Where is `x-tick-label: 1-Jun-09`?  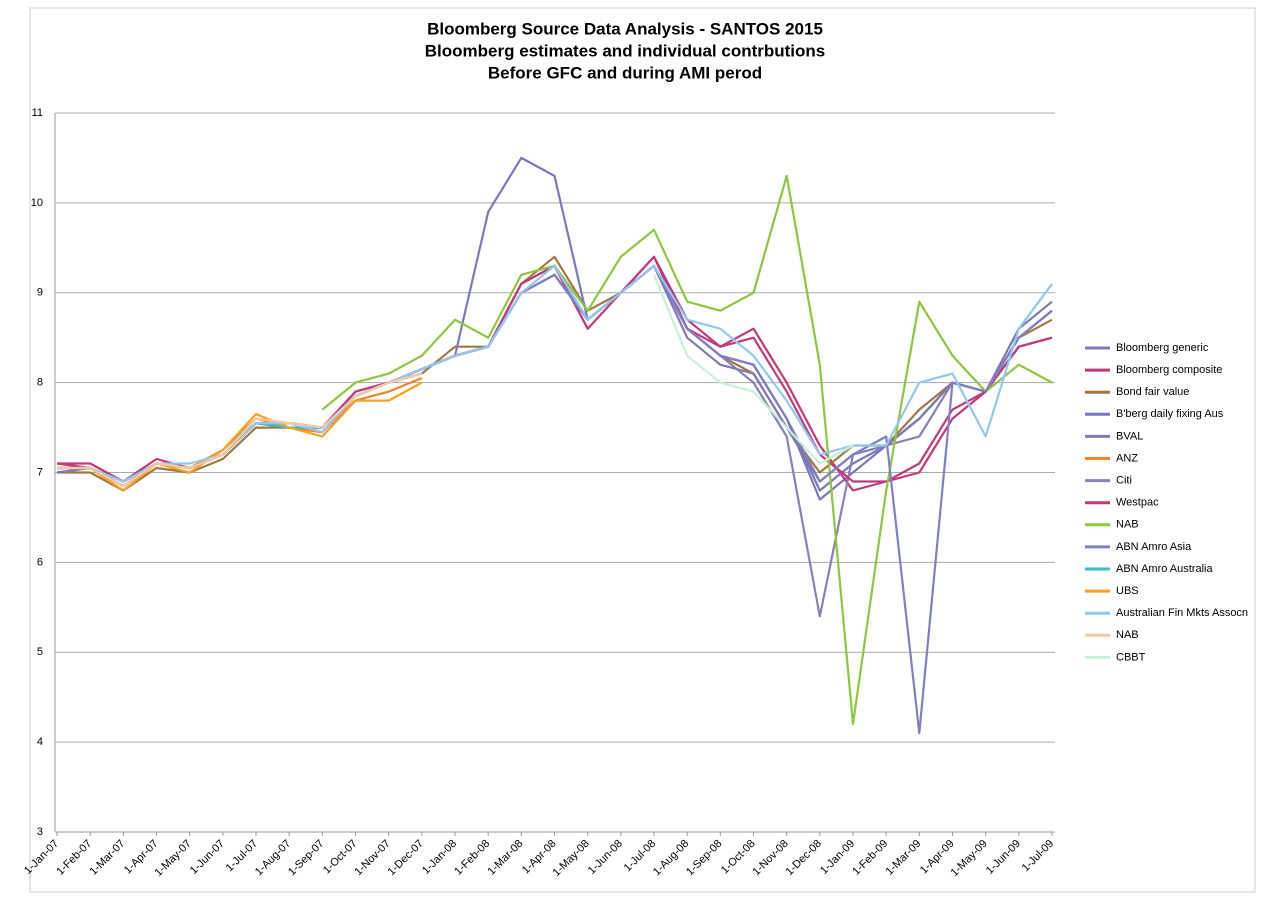
x-tick-label: 1-Jun-09 is located at coordinates (1003, 857).